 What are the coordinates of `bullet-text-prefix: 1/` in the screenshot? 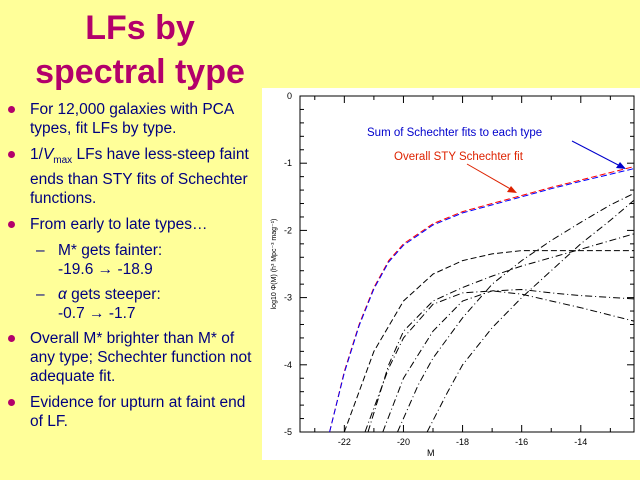 It's located at (36, 154).